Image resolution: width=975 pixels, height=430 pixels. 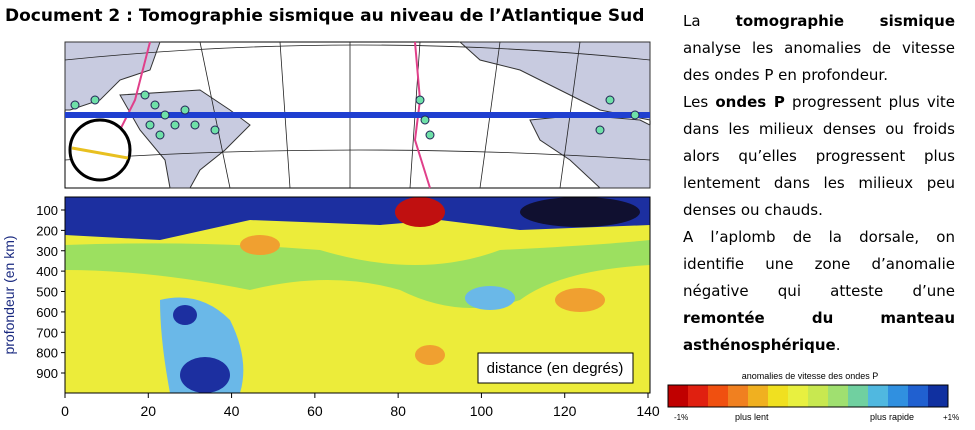 I want to click on y-tick-label: 800, so click(x=47, y=353).